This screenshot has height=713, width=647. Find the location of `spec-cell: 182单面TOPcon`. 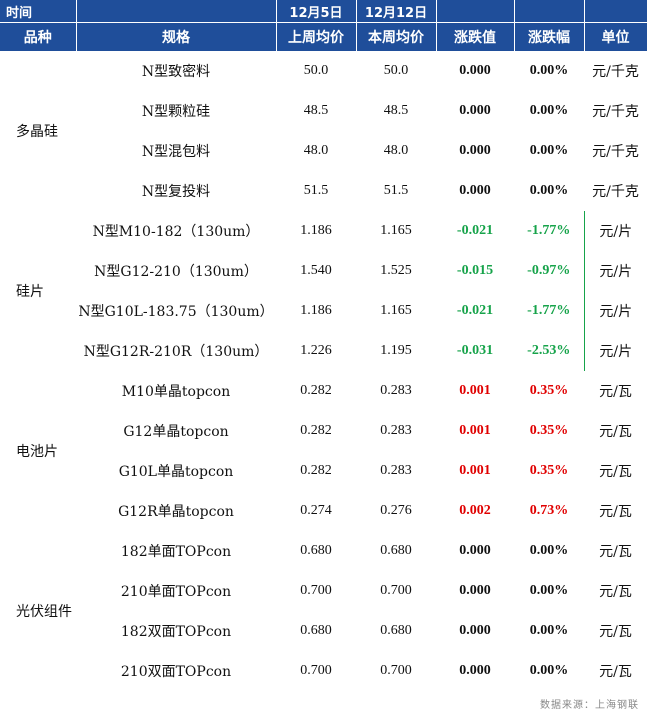

spec-cell: 182单面TOPcon is located at coordinates (176, 552).